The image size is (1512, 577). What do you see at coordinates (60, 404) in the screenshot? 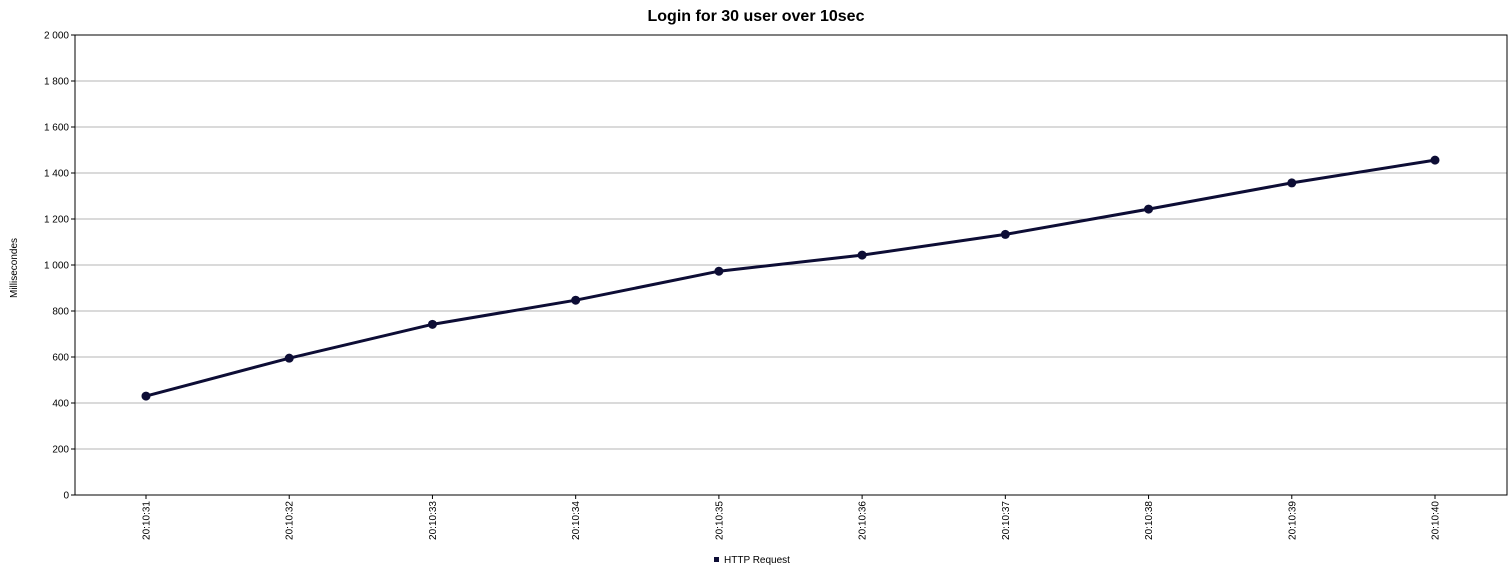
I see `y-tick-label: 400` at bounding box center [60, 404].